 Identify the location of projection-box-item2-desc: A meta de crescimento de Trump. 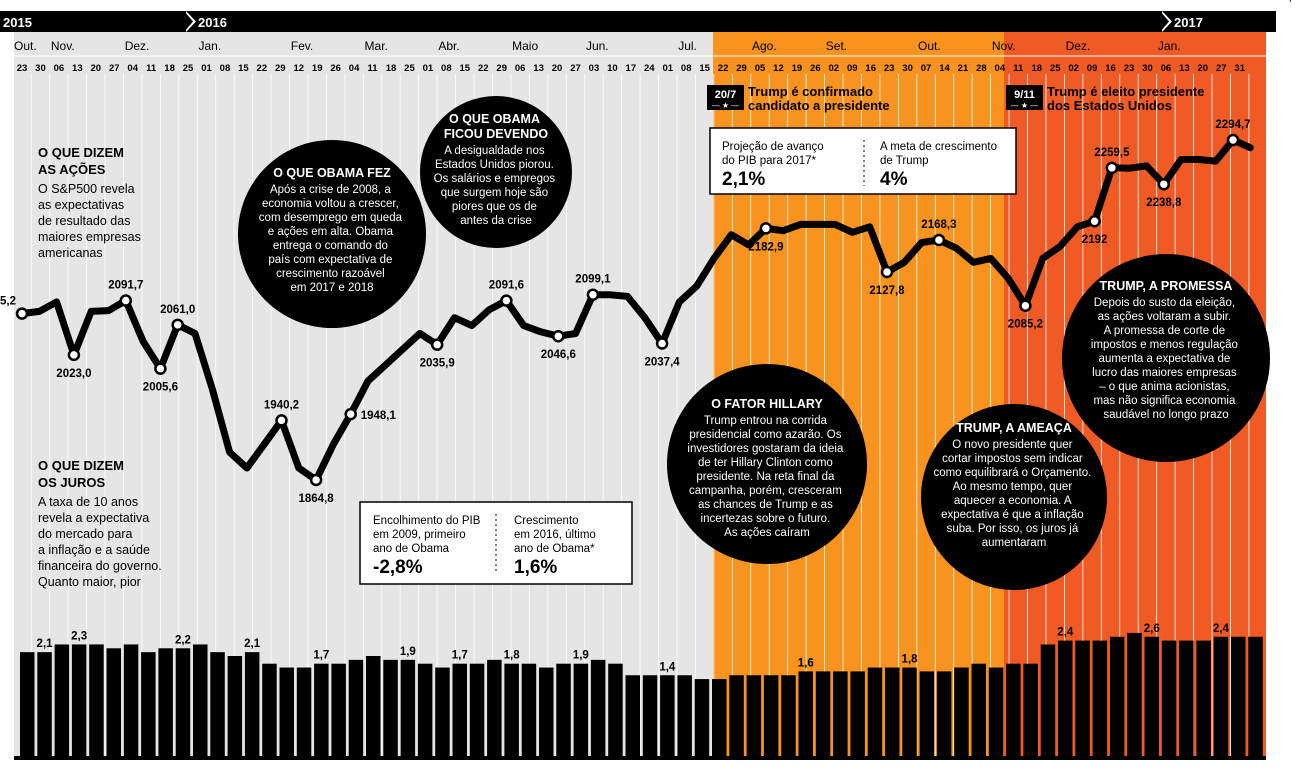
(940, 154).